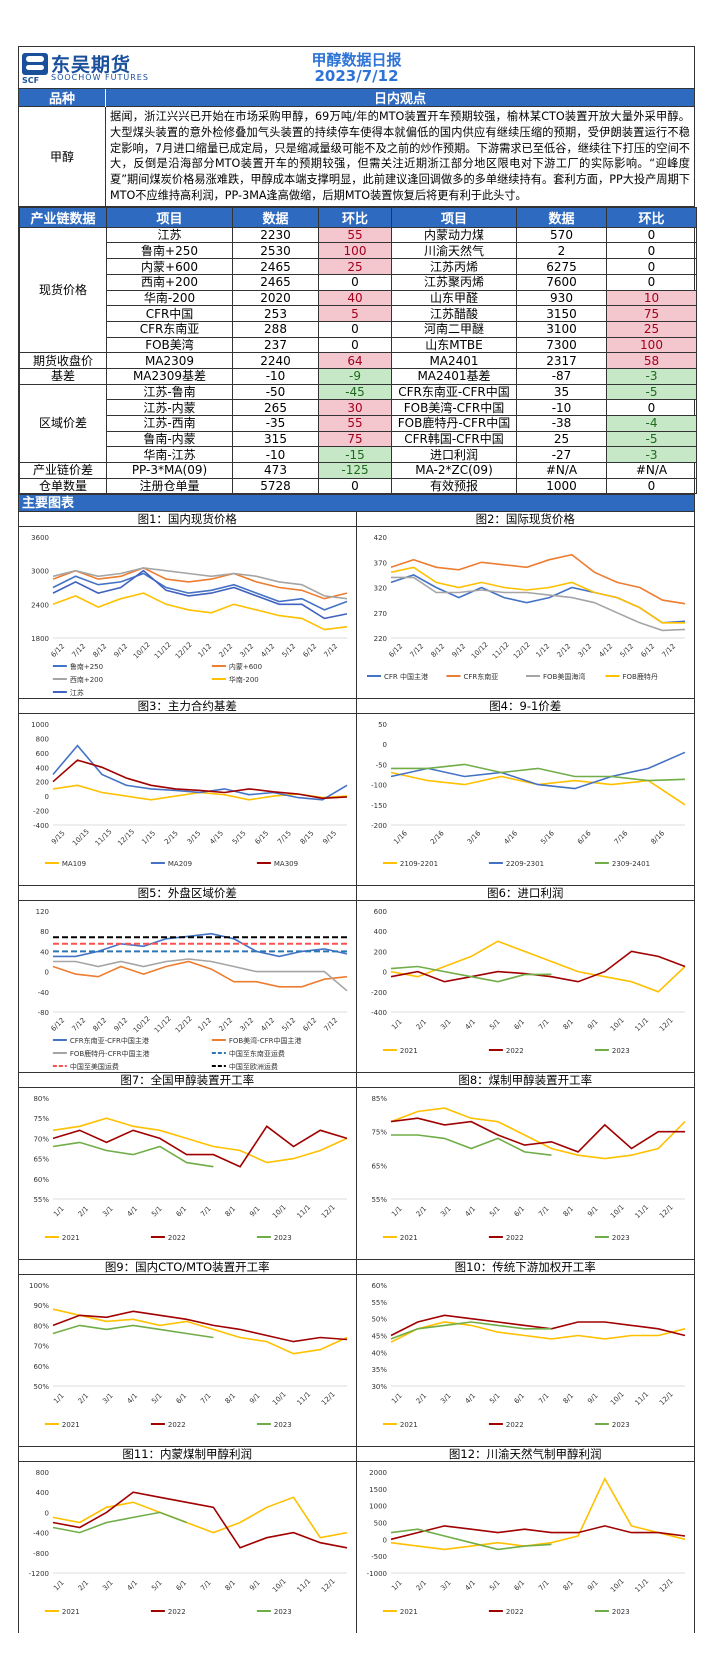 The image size is (712, 1680). What do you see at coordinates (63, 360) in the screenshot?
I see `table-group-label: 期货收盘价` at bounding box center [63, 360].